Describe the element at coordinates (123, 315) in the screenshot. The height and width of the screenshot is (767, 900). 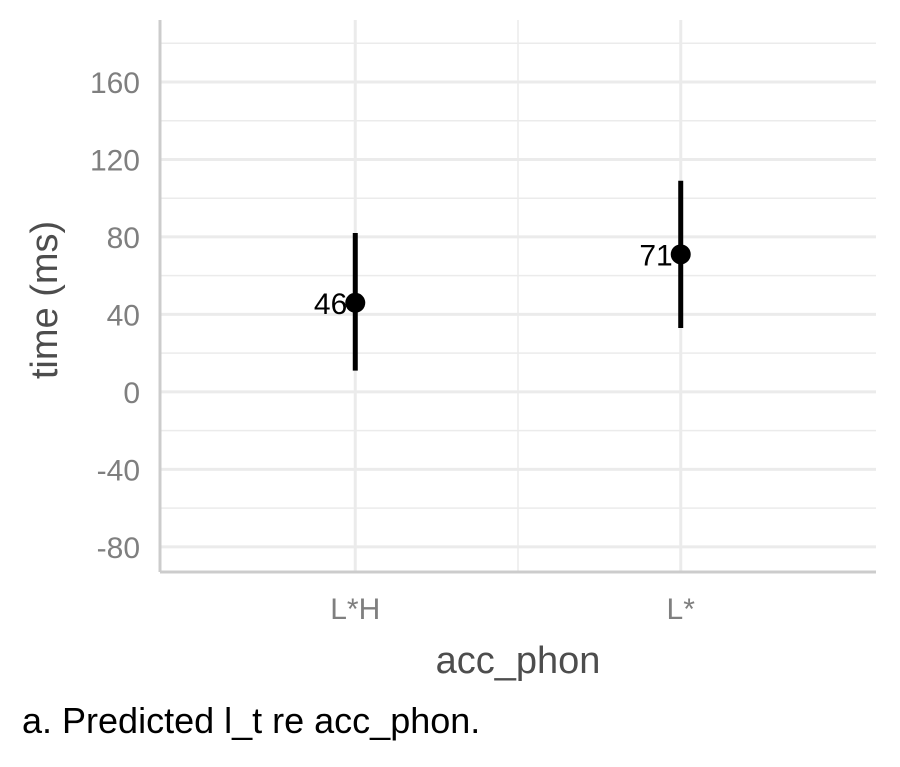
I see `y-tick-label: 40` at that location.